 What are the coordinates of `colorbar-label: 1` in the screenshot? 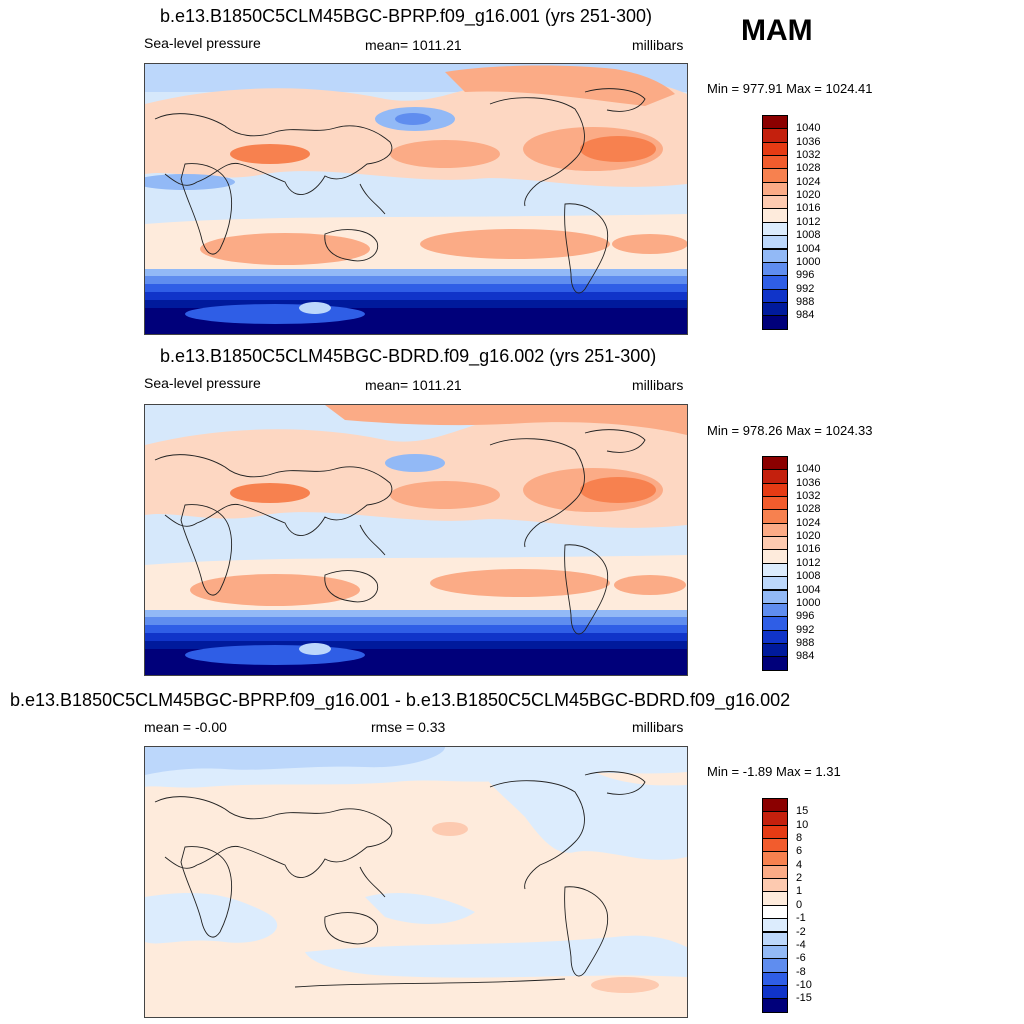 It's located at (799, 891).